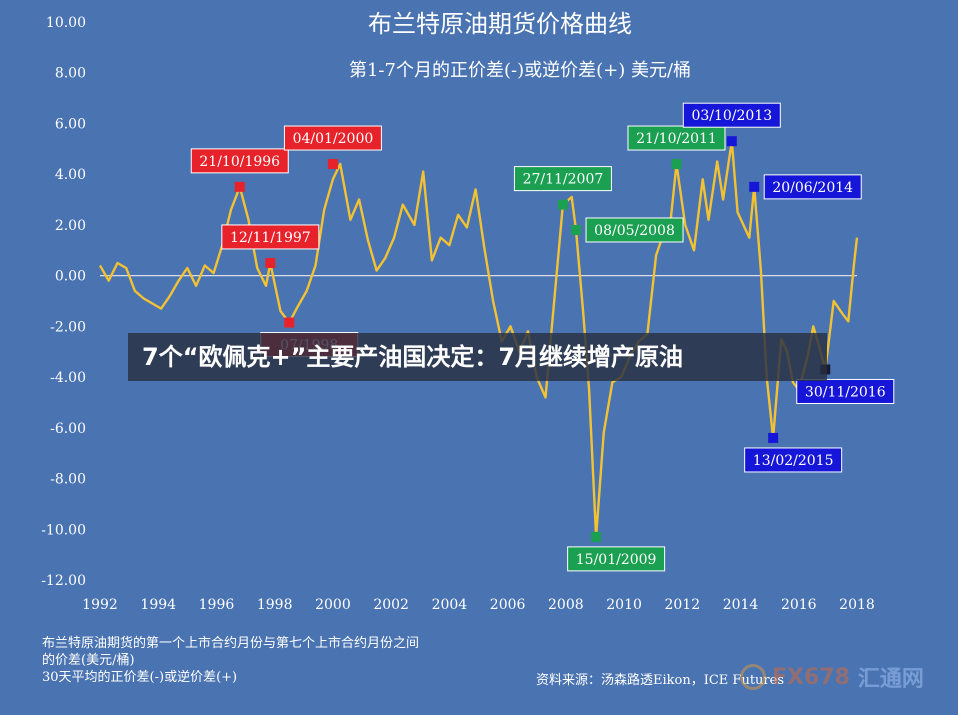 The image size is (958, 715). What do you see at coordinates (391, 605) in the screenshot?
I see `x-tick-label: 2002` at bounding box center [391, 605].